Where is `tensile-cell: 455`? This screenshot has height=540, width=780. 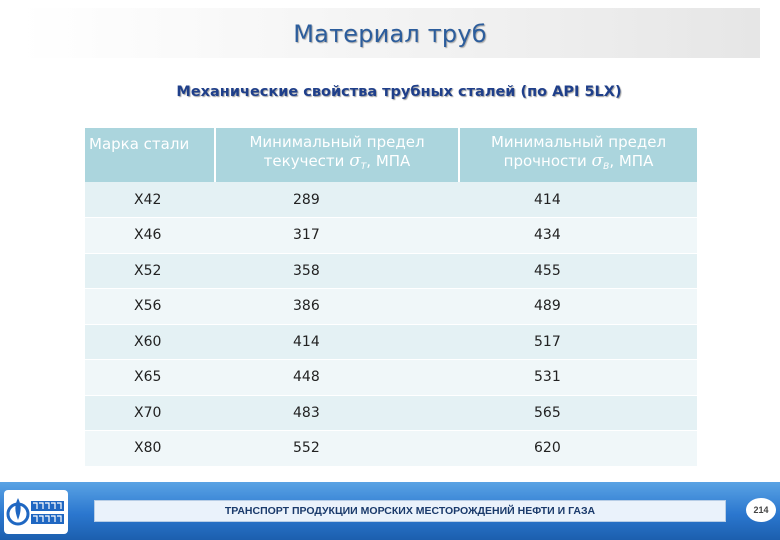 tensile-cell: 455 is located at coordinates (578, 271).